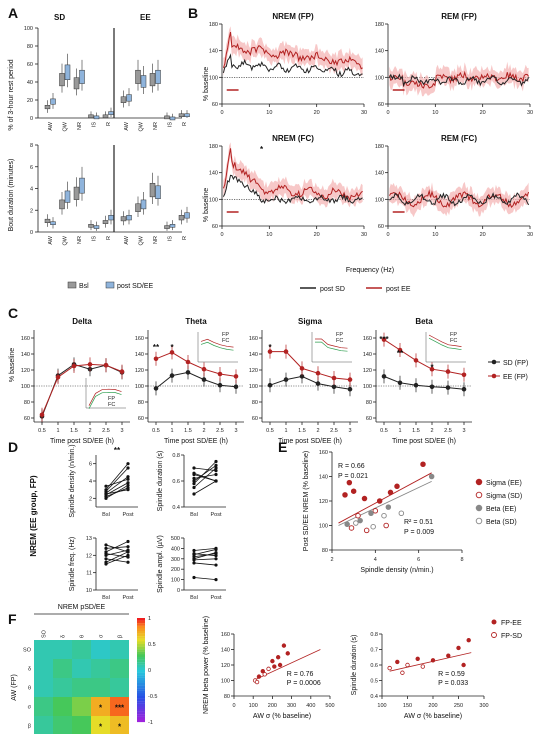  I want to click on f-s1-xtick-label: 0, so click(233, 706).